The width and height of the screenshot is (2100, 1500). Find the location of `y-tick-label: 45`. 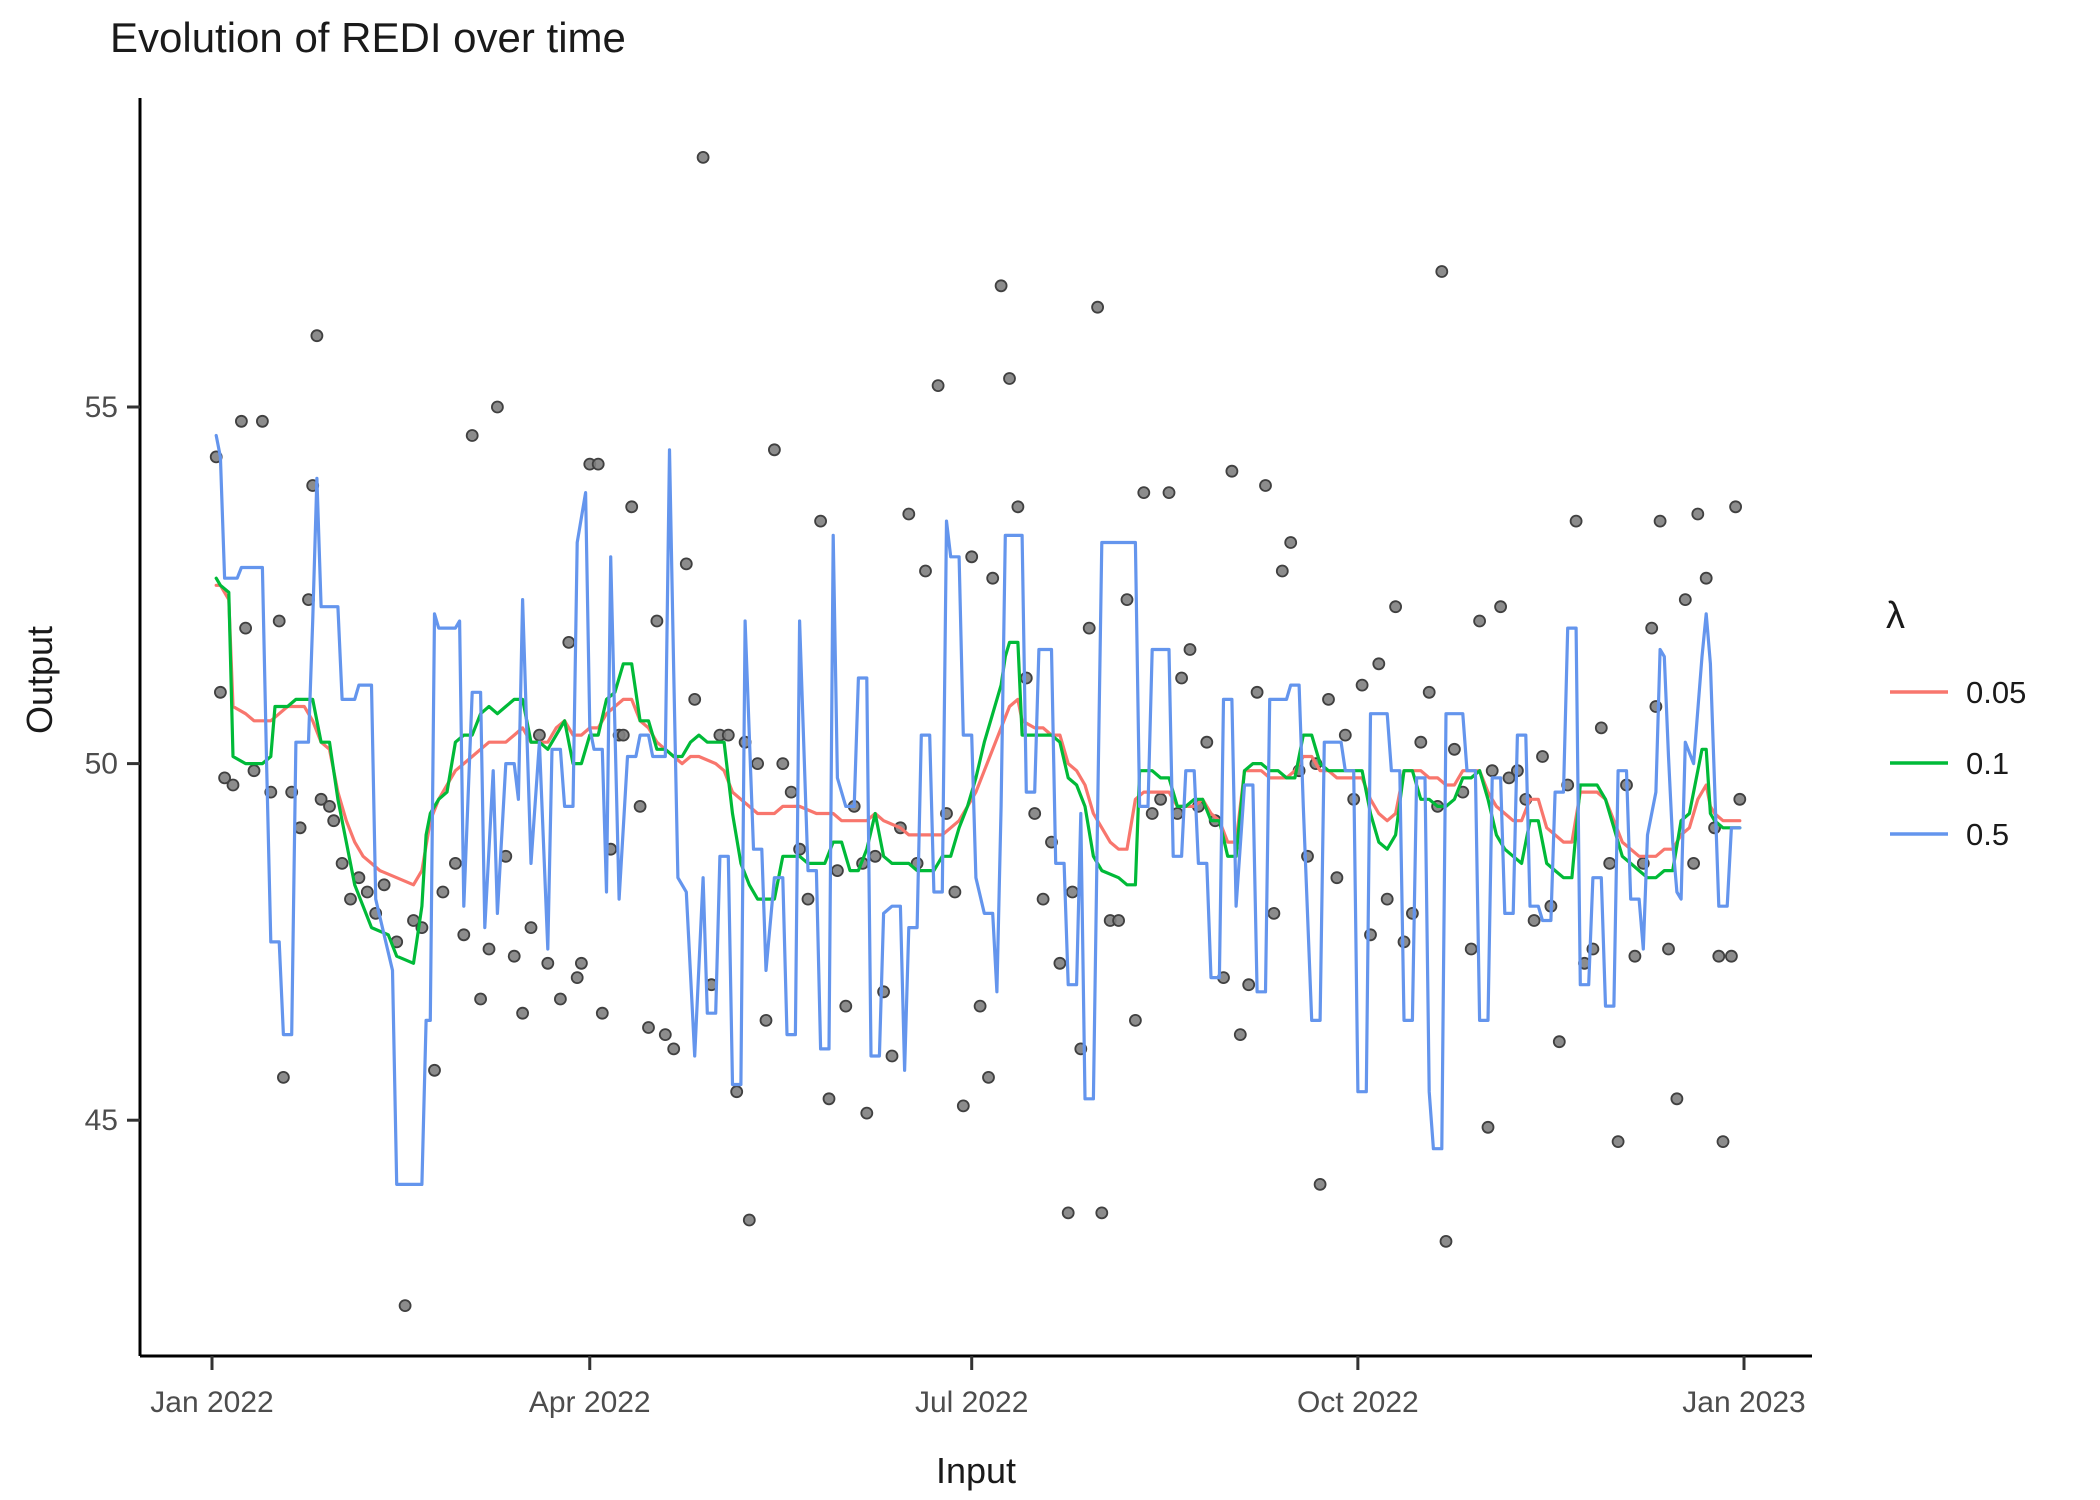

y-tick-label: 45 is located at coordinates (101, 1120).